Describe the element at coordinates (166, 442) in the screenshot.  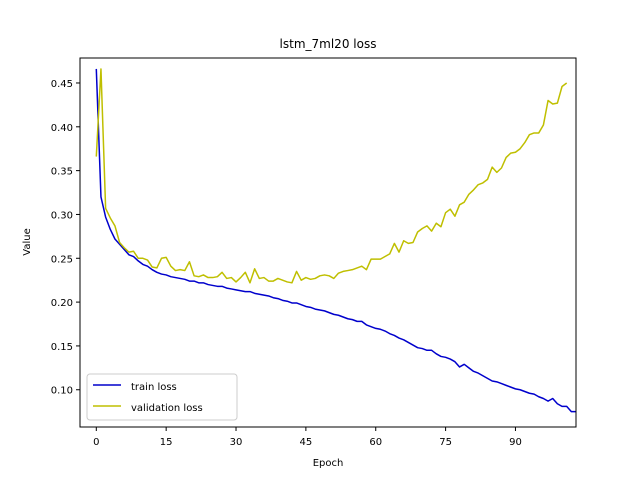
I see `x-tick-label: 15` at that location.